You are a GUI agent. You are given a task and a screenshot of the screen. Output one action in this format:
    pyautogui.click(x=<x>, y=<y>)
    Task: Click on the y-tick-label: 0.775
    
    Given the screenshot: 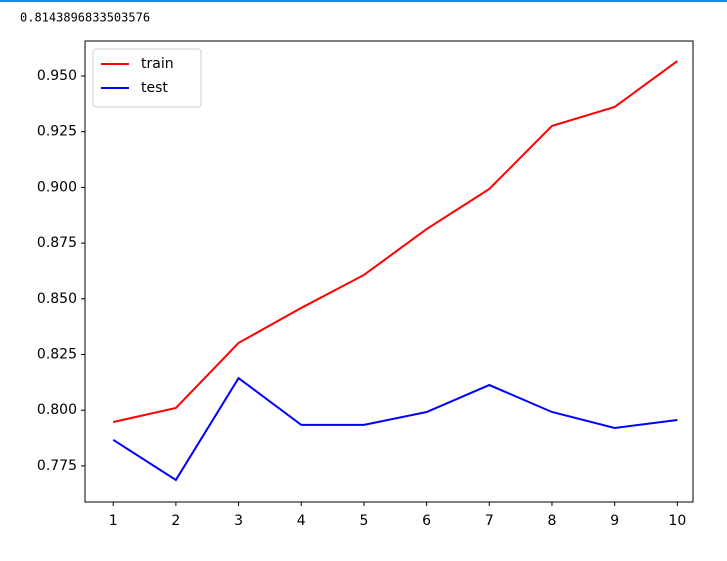 What is the action you would take?
    pyautogui.click(x=57, y=466)
    